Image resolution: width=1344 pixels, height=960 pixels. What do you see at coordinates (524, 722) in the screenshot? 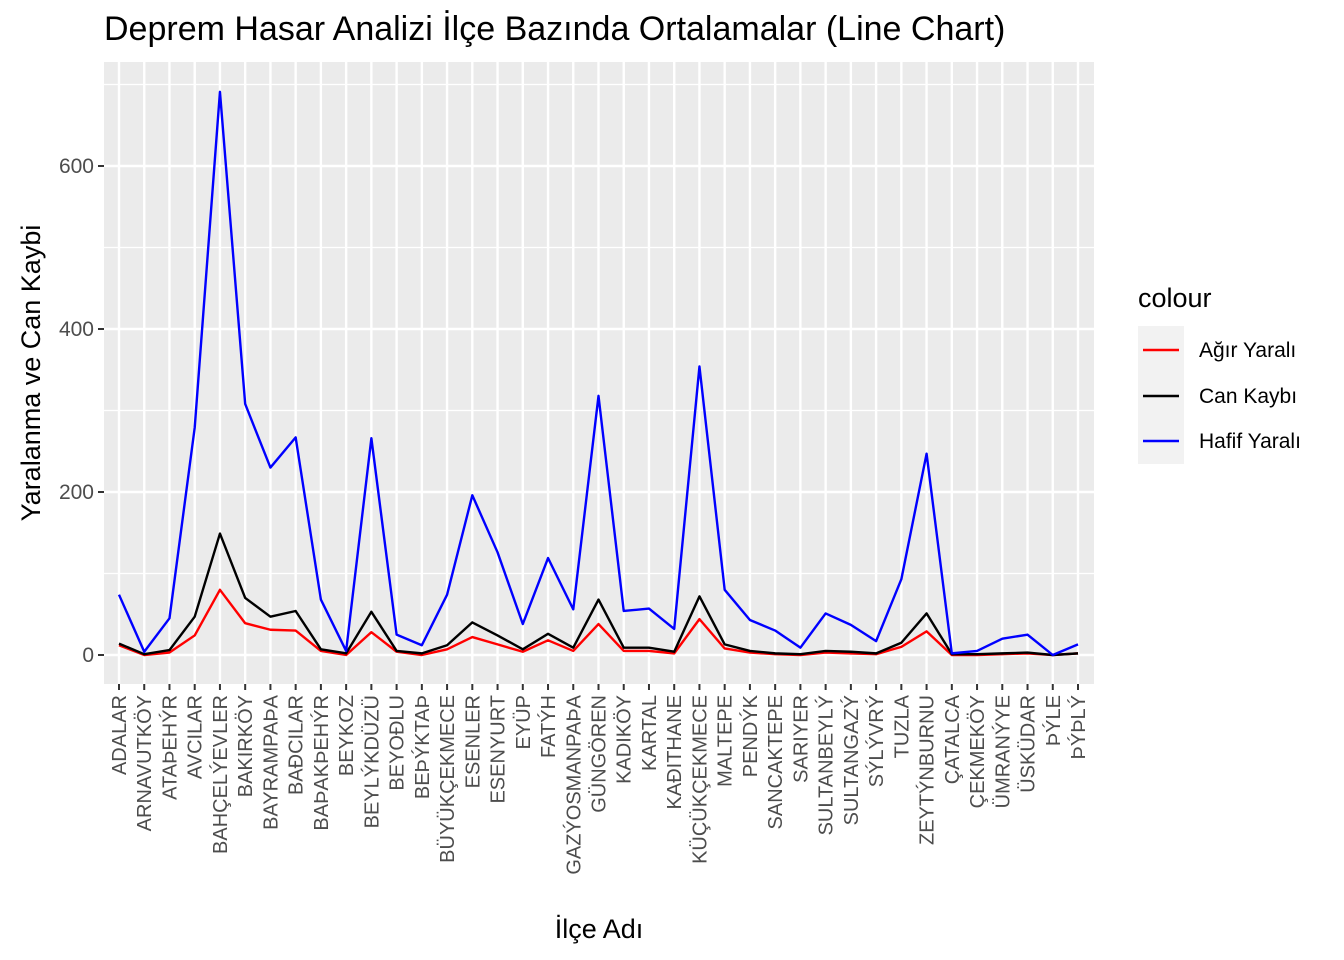
I see `x-tick-label: EYÜP` at bounding box center [524, 722].